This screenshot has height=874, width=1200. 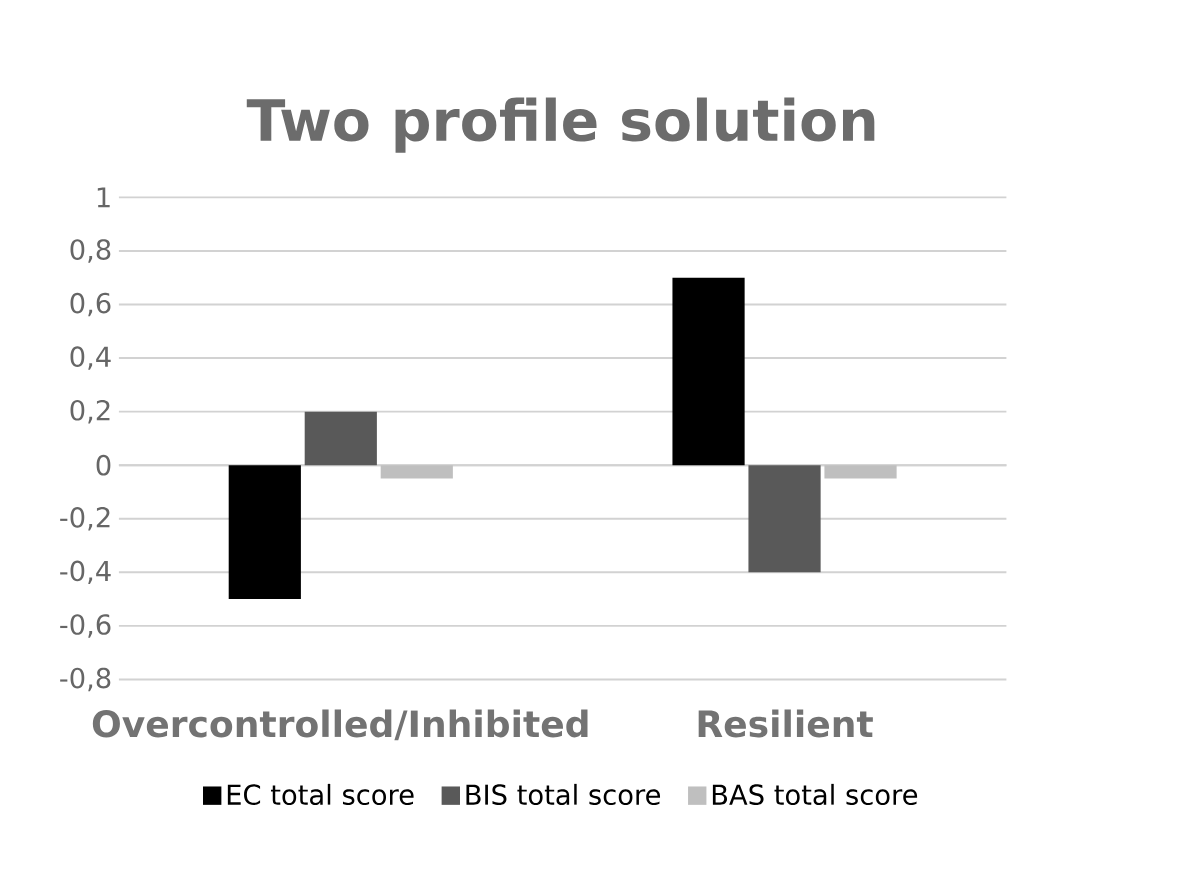 What do you see at coordinates (85, 679) in the screenshot?
I see `y-tick-label: -0,8` at bounding box center [85, 679].